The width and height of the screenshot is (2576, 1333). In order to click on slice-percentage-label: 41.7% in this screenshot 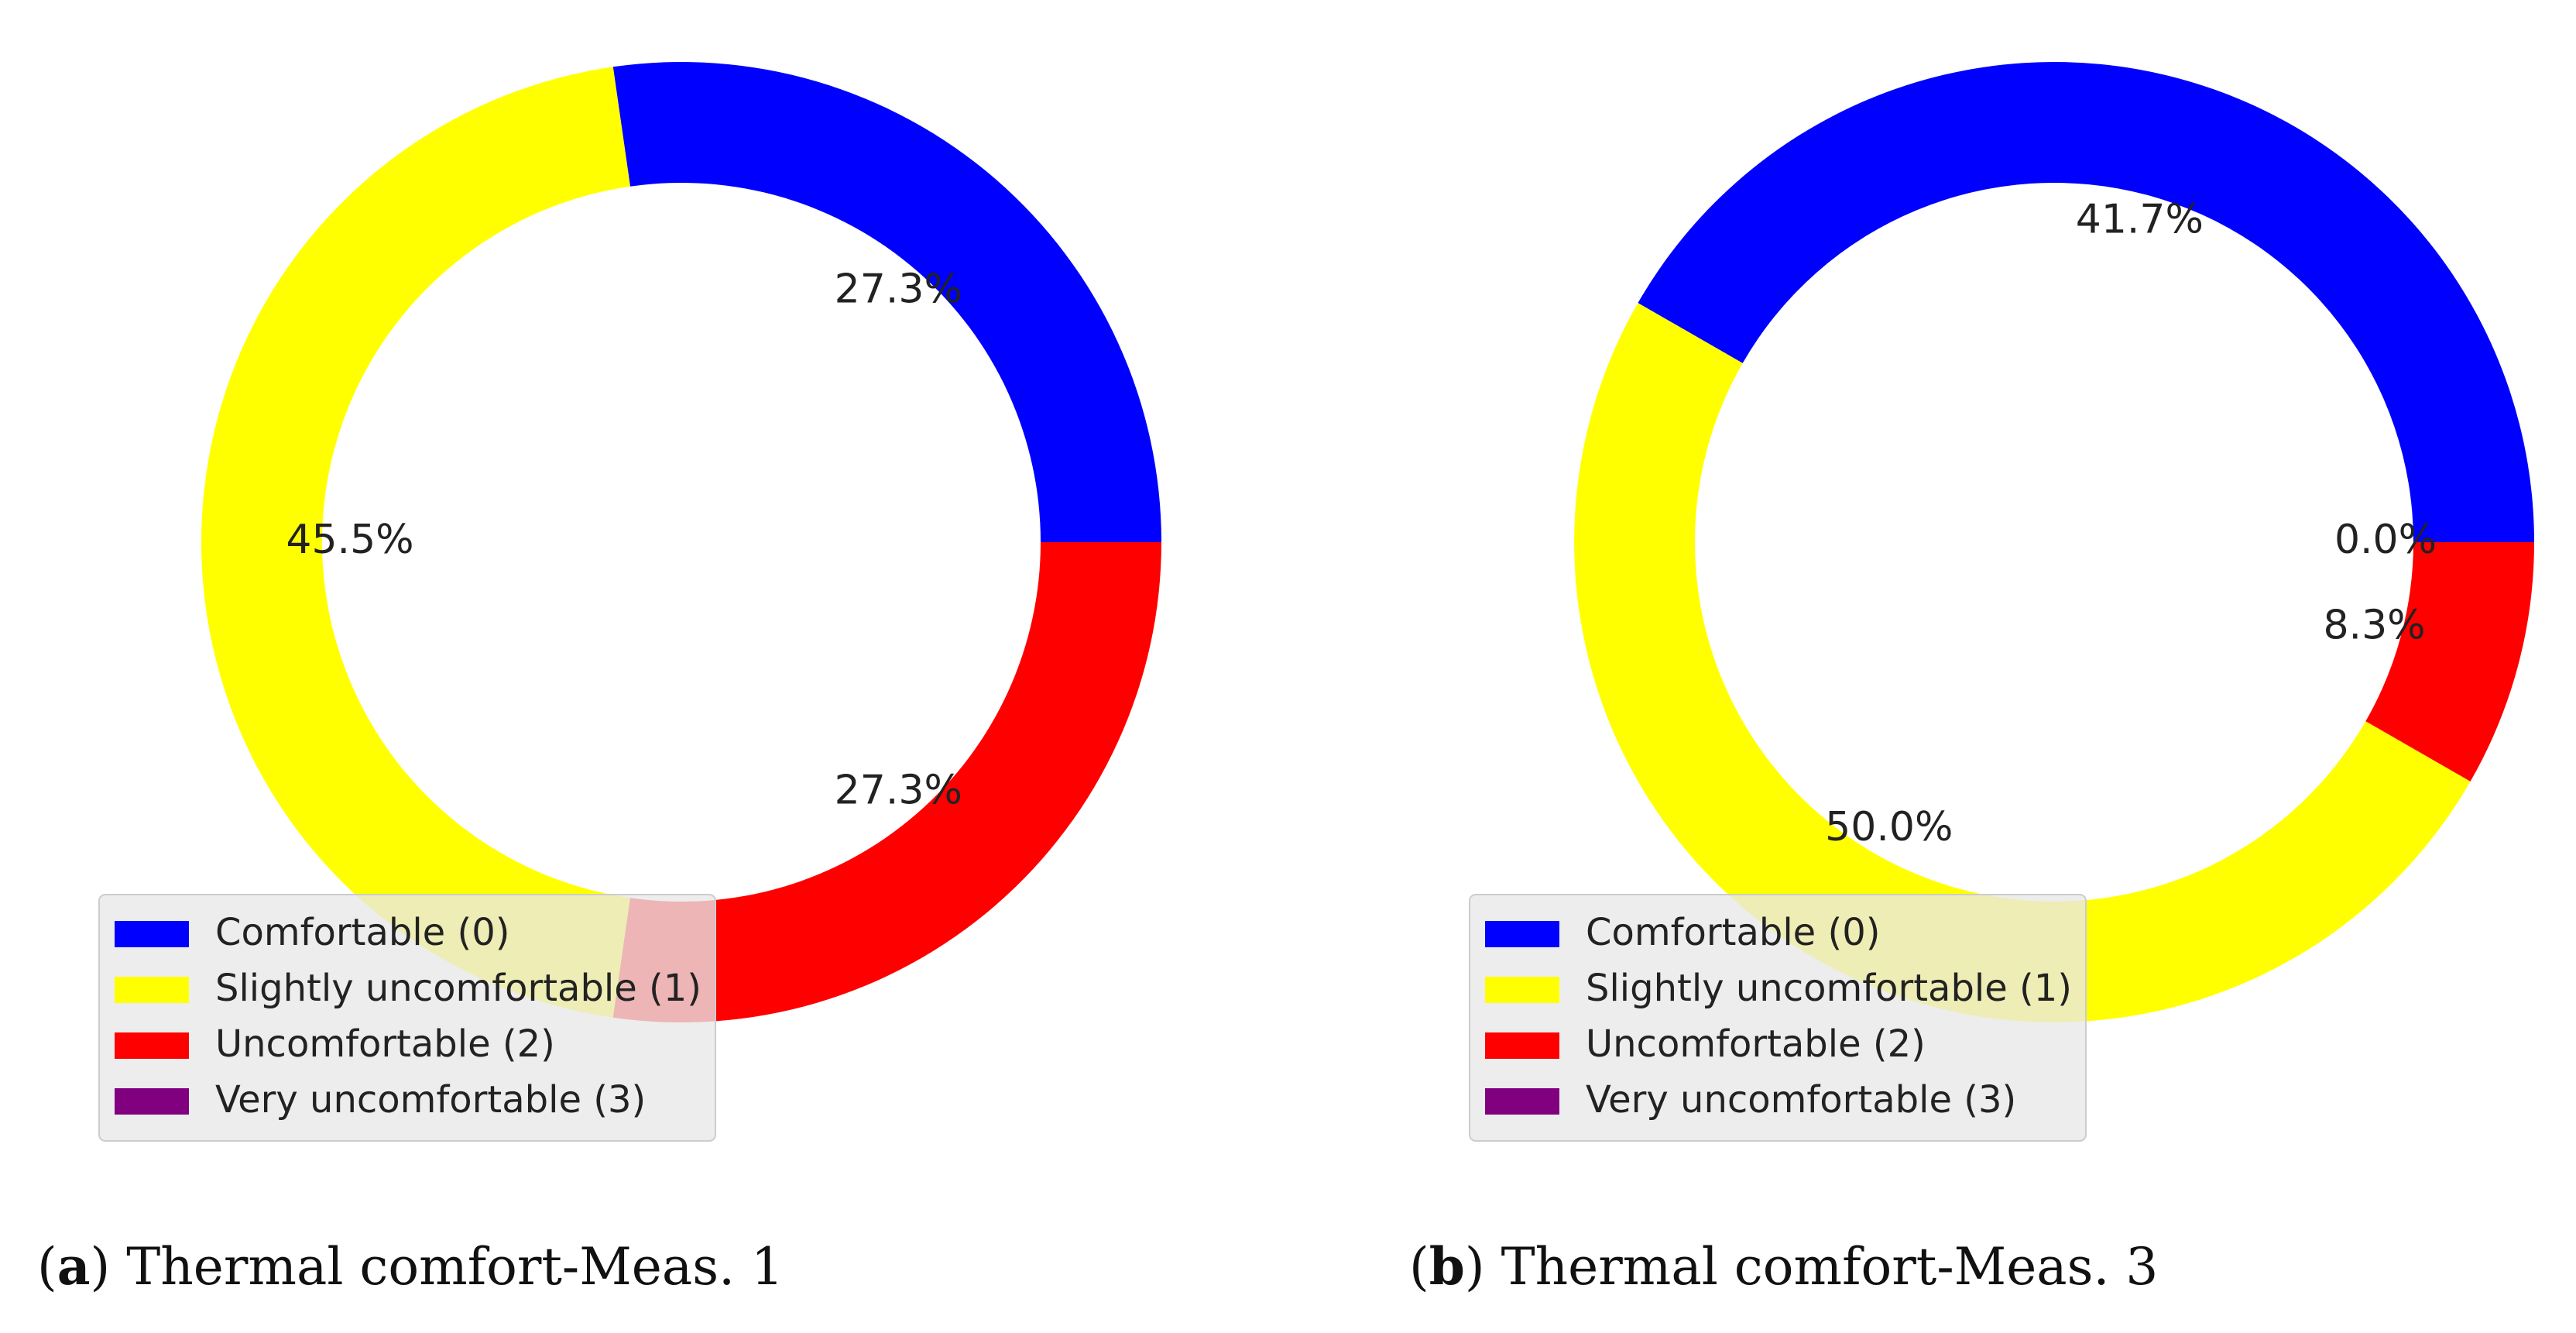, I will do `click(2140, 219)`.